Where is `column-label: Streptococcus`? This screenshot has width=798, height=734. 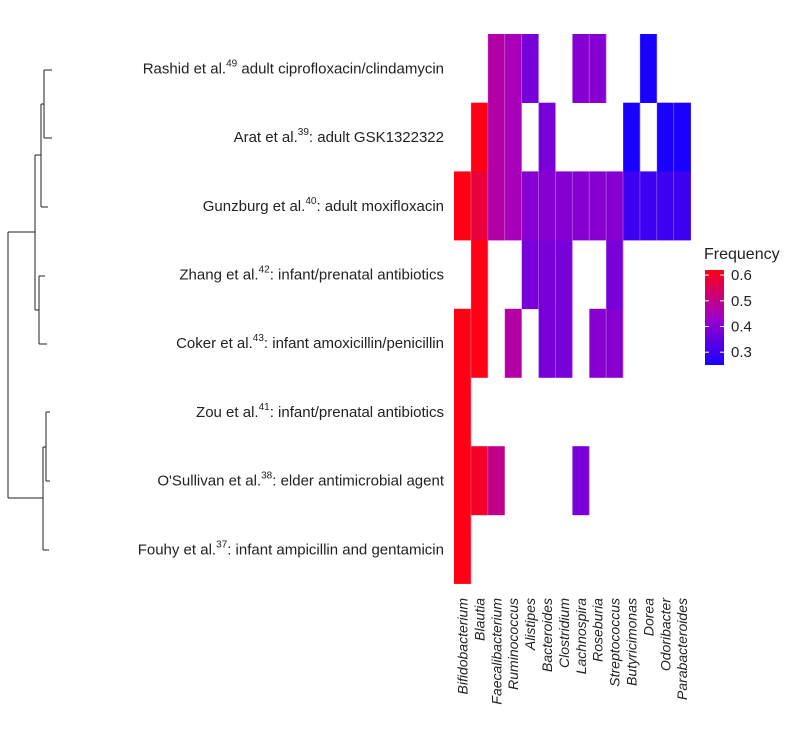
column-label: Streptococcus is located at coordinates (615, 642).